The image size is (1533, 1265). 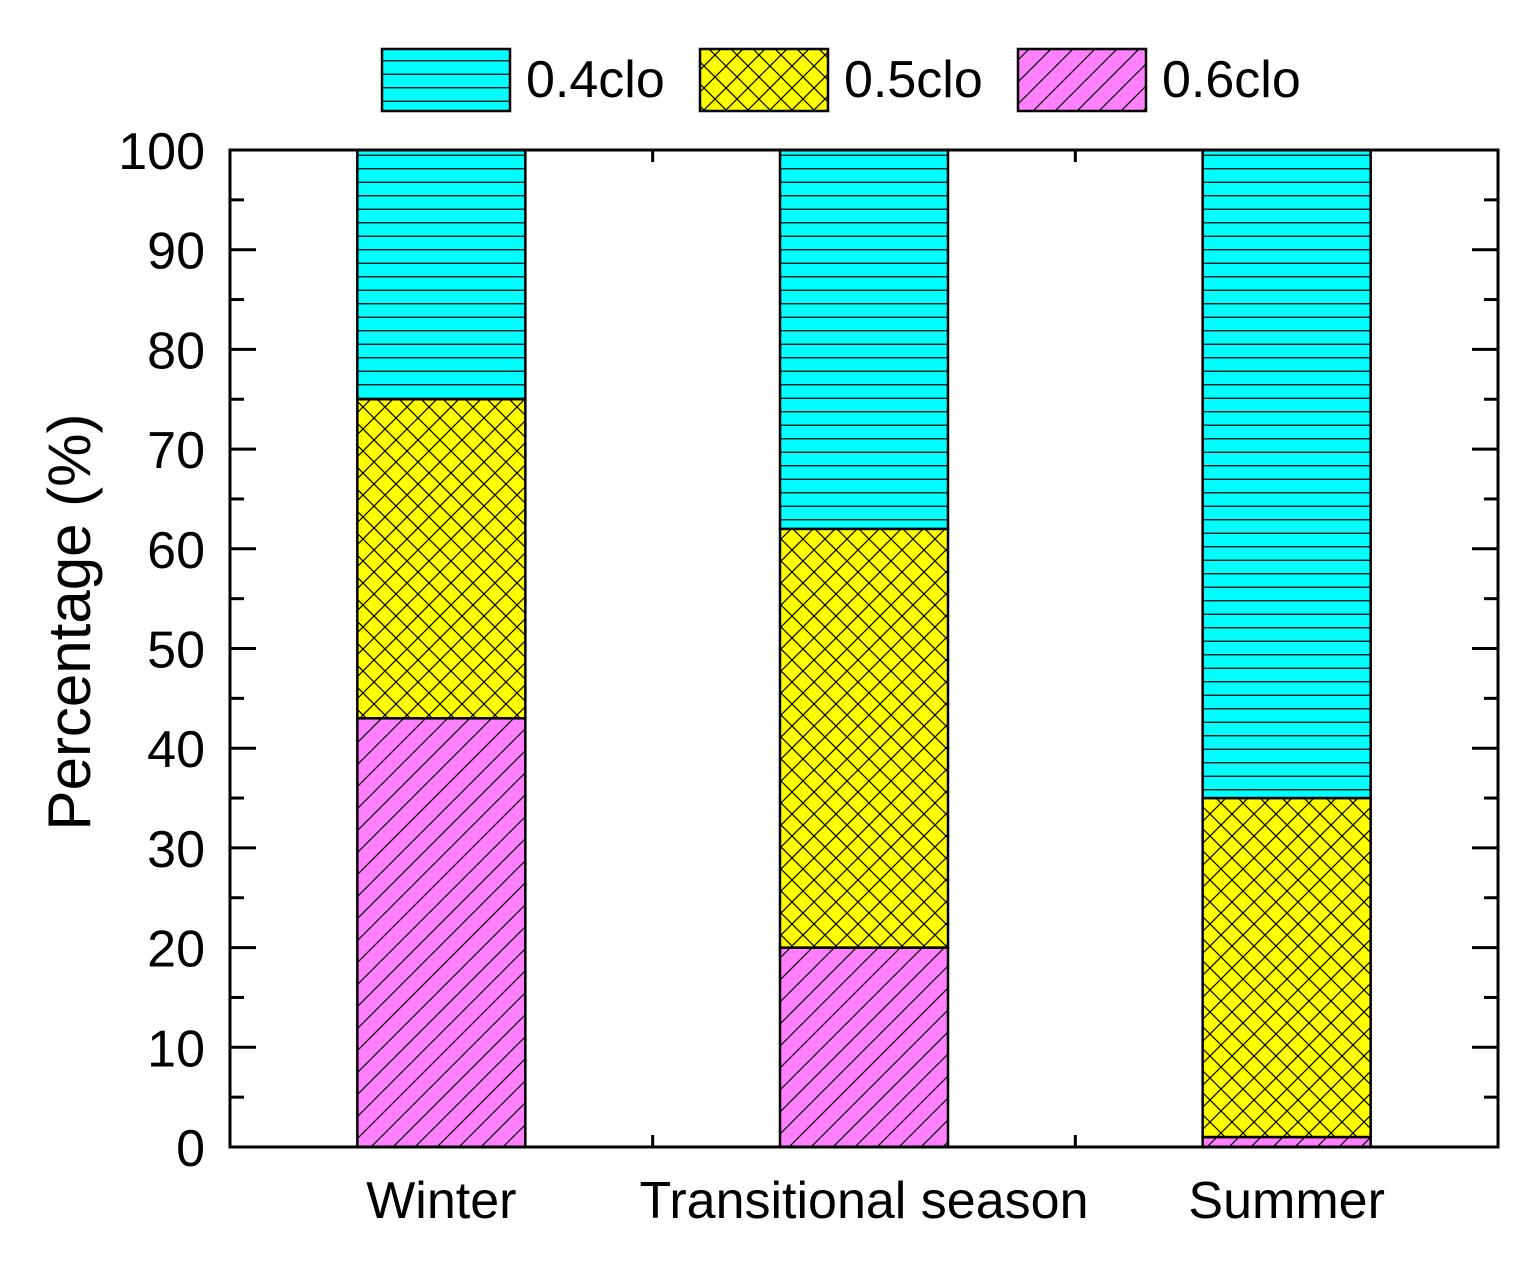 What do you see at coordinates (913, 80) in the screenshot?
I see `legend-label-05clo: 0.5clo` at bounding box center [913, 80].